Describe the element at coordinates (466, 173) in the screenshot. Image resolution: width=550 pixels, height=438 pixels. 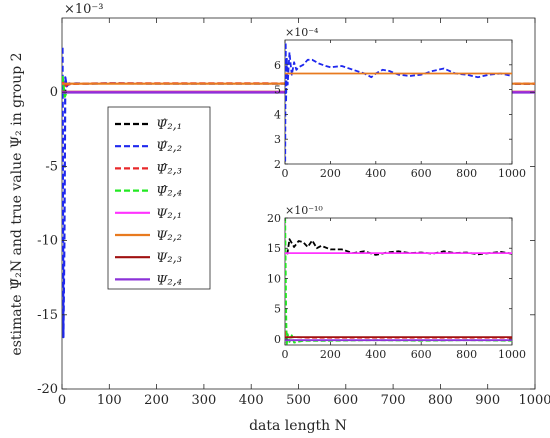
I see `inset_top-x-tick-label: 800` at that location.